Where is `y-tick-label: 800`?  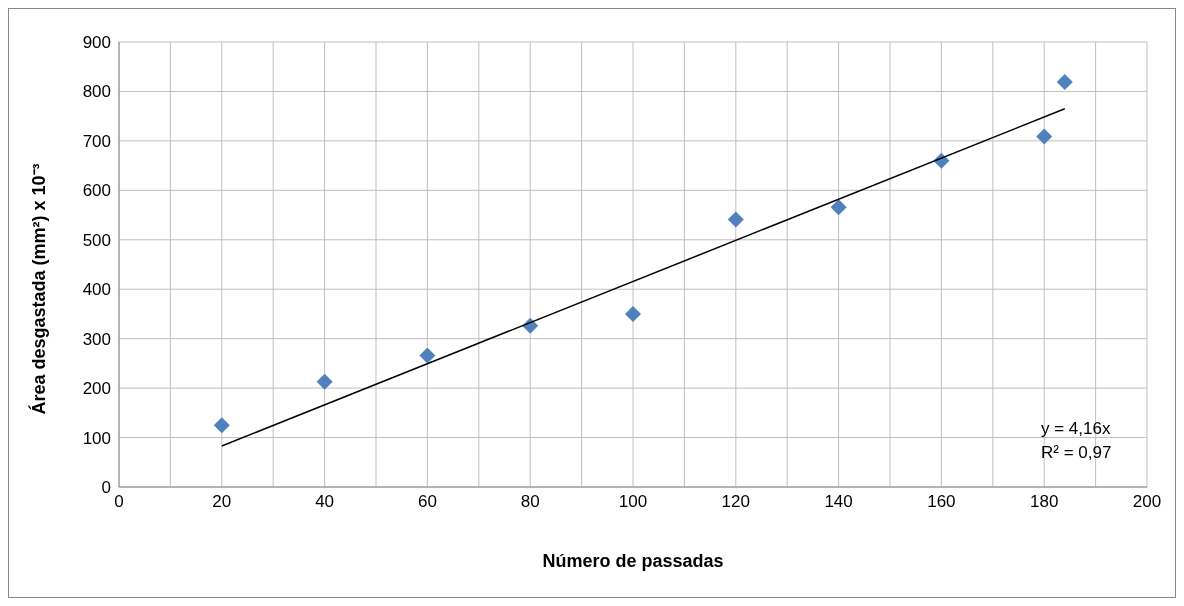
y-tick-label: 800 is located at coordinates (96, 92).